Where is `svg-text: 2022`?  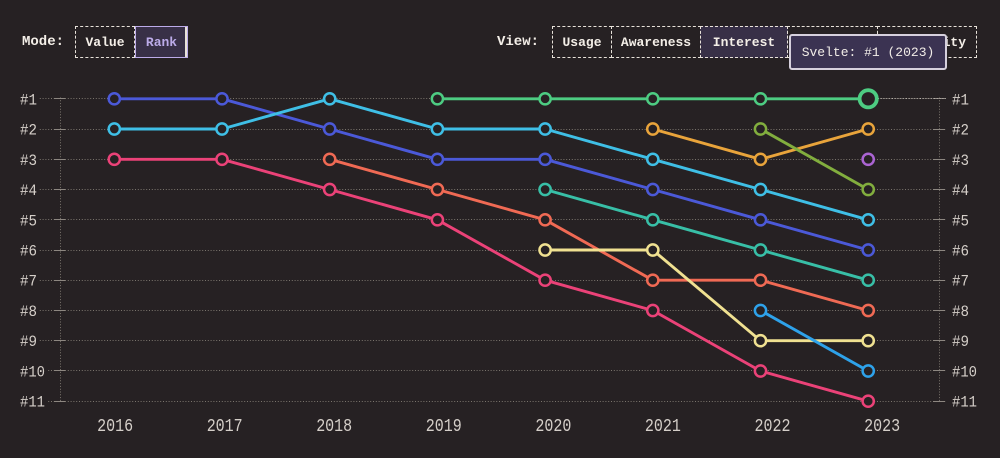 svg-text: 2022 is located at coordinates (773, 427).